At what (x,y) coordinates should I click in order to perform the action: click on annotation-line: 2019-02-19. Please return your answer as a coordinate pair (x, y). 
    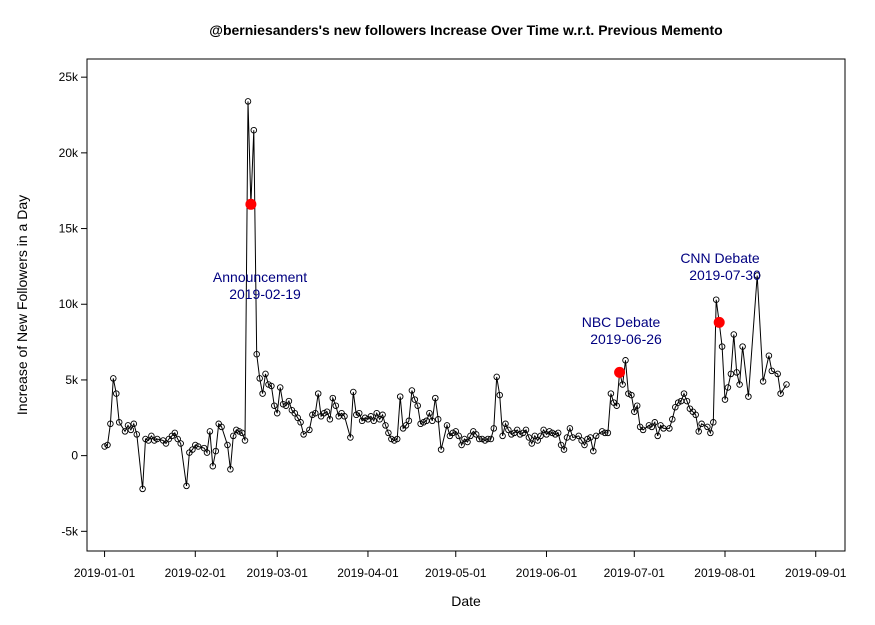
    Looking at the image, I should click on (265, 294).